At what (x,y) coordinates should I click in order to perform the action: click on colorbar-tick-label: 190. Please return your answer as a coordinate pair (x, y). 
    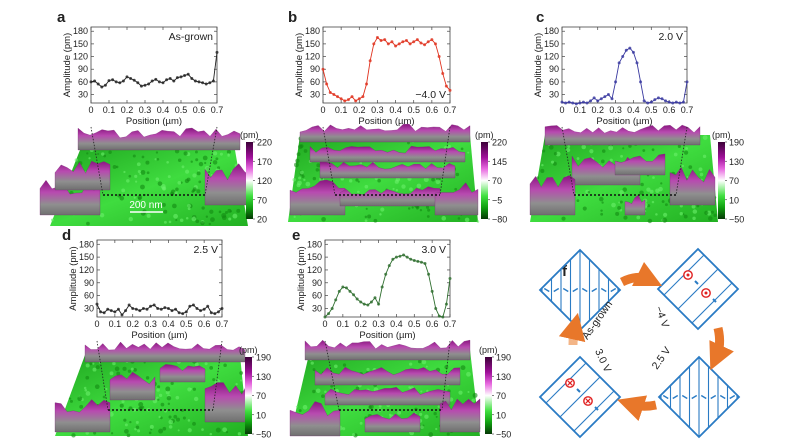
    Looking at the image, I should click on (736, 143).